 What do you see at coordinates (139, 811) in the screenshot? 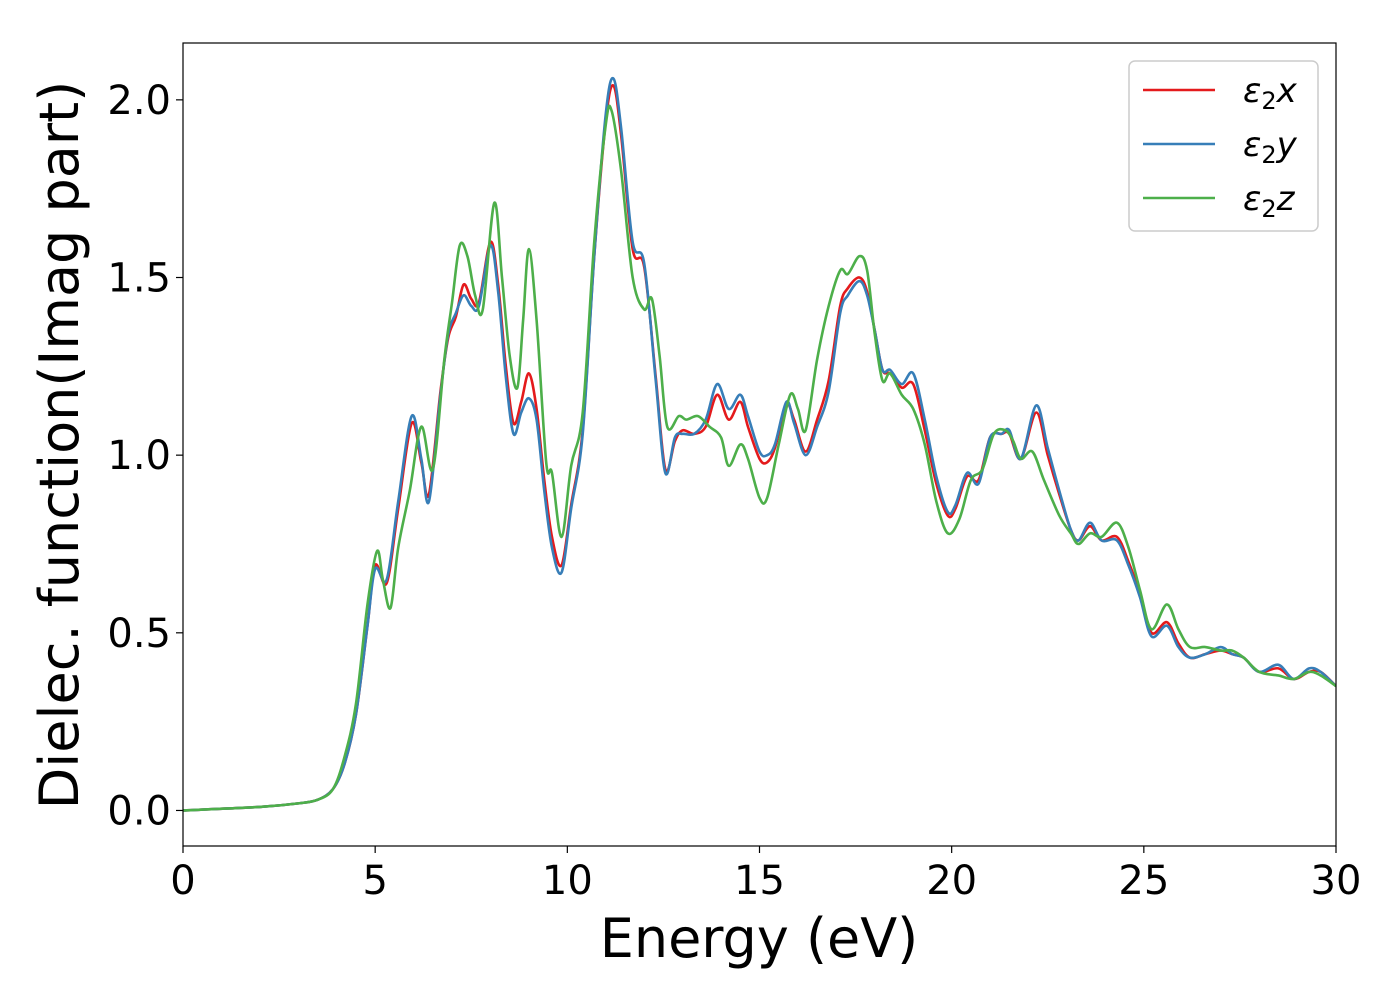
I see `y-tick-label: 0.0` at bounding box center [139, 811].